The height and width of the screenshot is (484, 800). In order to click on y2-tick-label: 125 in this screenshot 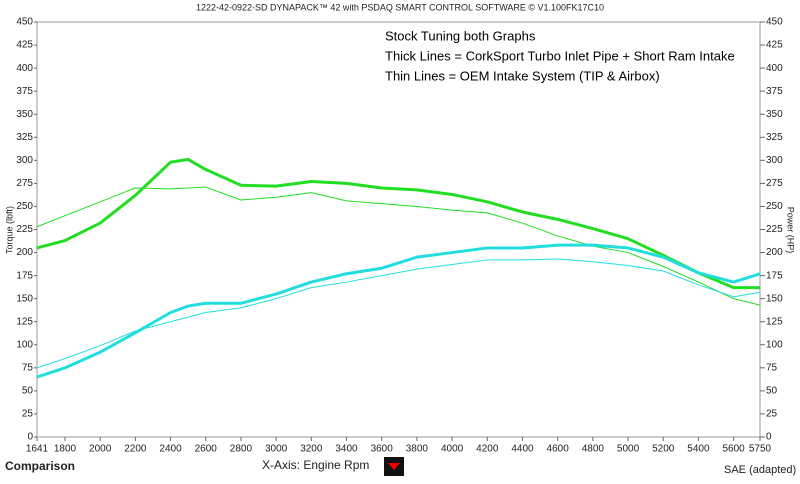, I will do `click(774, 321)`.